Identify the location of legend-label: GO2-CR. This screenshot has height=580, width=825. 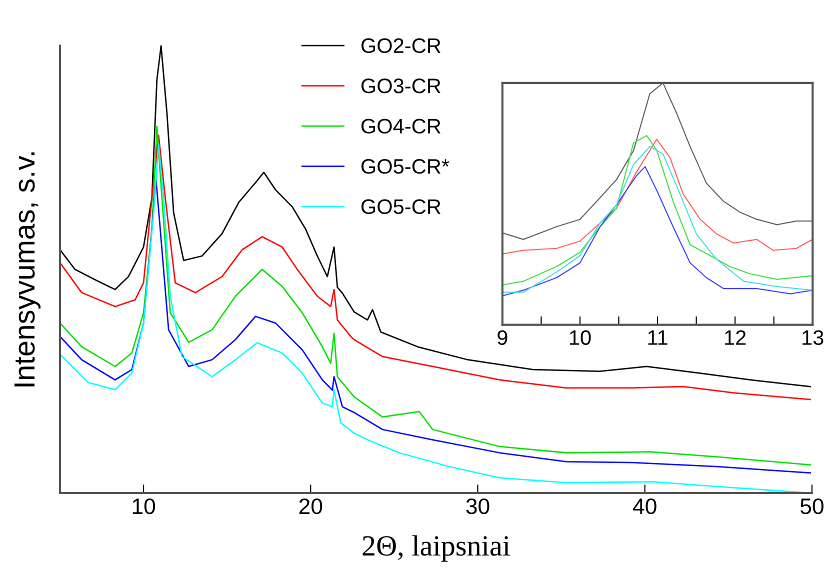
(400, 46).